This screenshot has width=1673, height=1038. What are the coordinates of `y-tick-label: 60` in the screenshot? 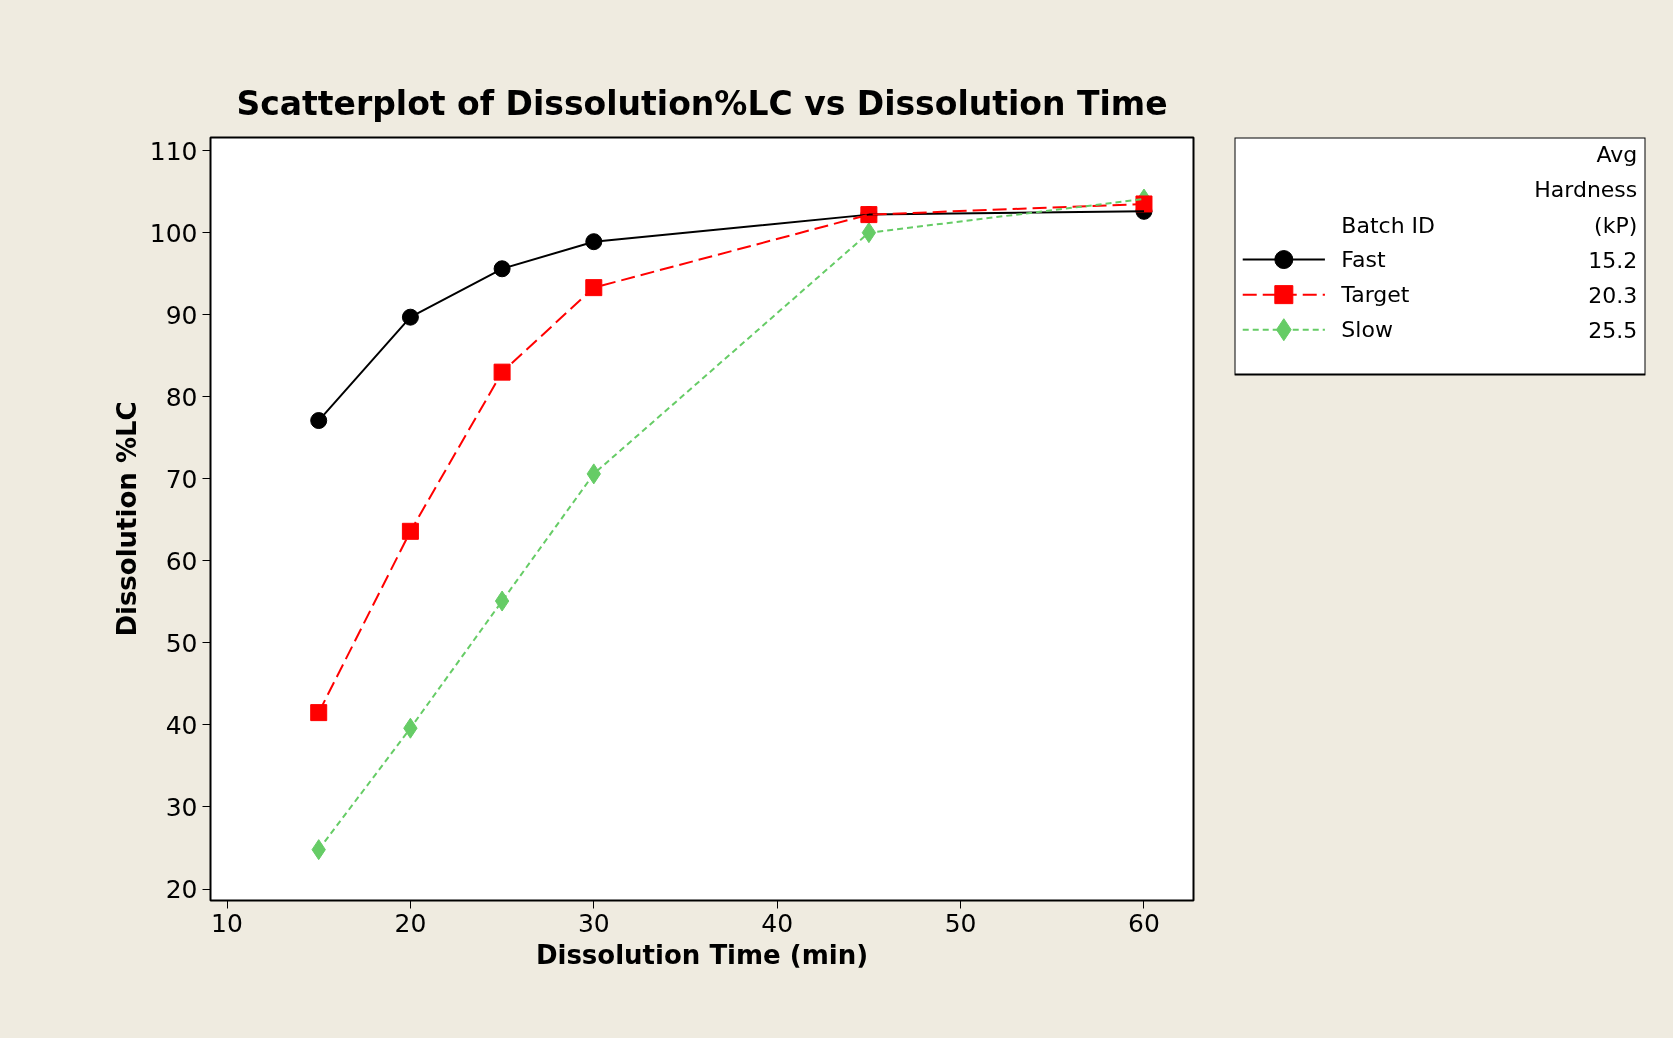 It's located at (181, 561).